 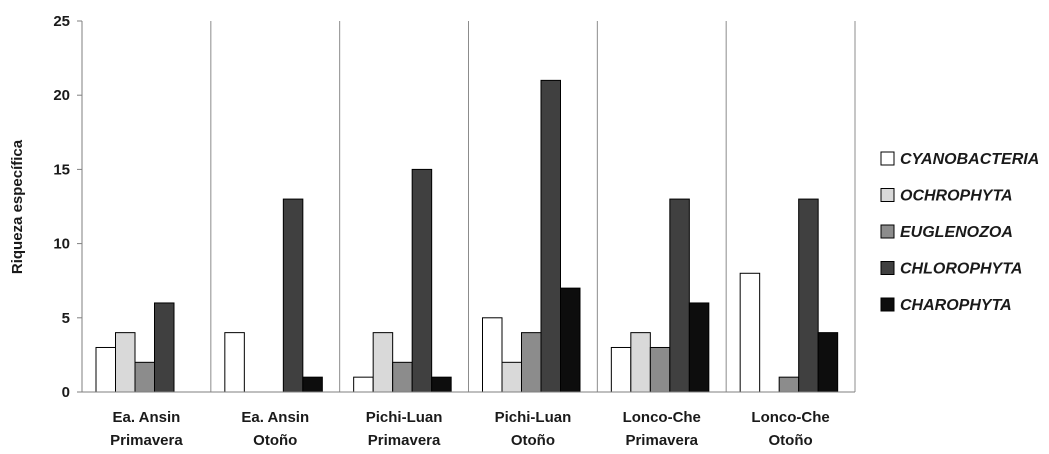 What do you see at coordinates (66, 392) in the screenshot?
I see `y-tick-label: 0` at bounding box center [66, 392].